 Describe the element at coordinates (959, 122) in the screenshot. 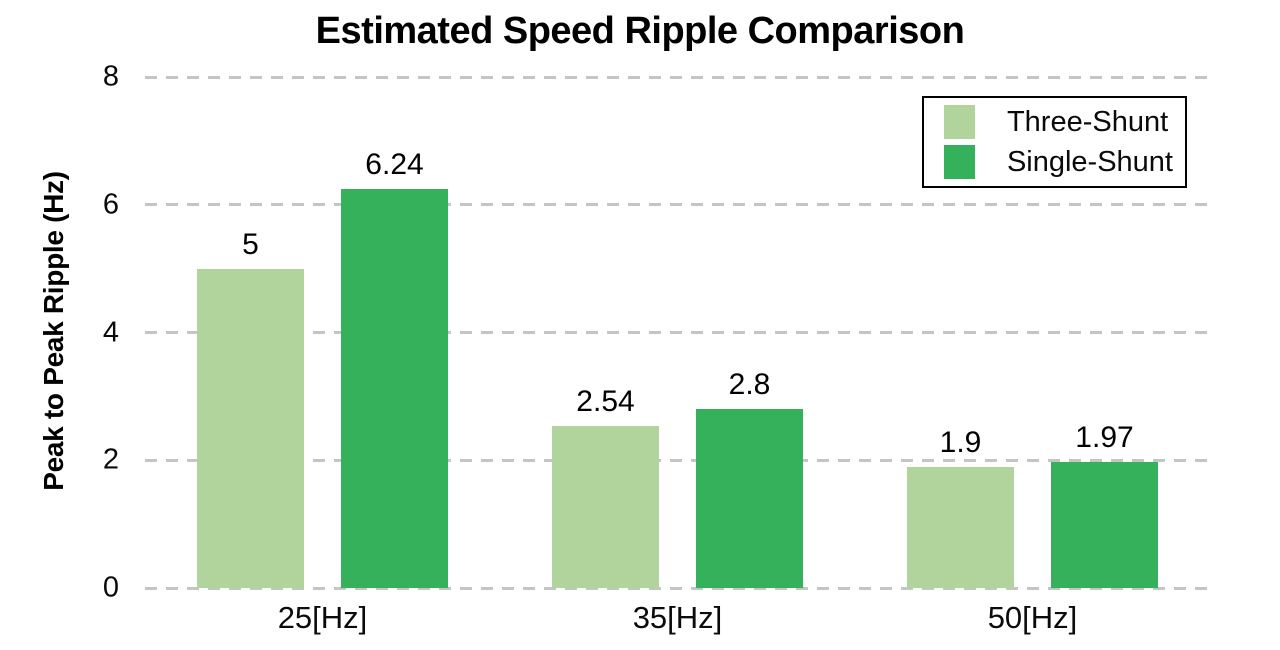

I see `legend-swatch-three-shunt` at that location.